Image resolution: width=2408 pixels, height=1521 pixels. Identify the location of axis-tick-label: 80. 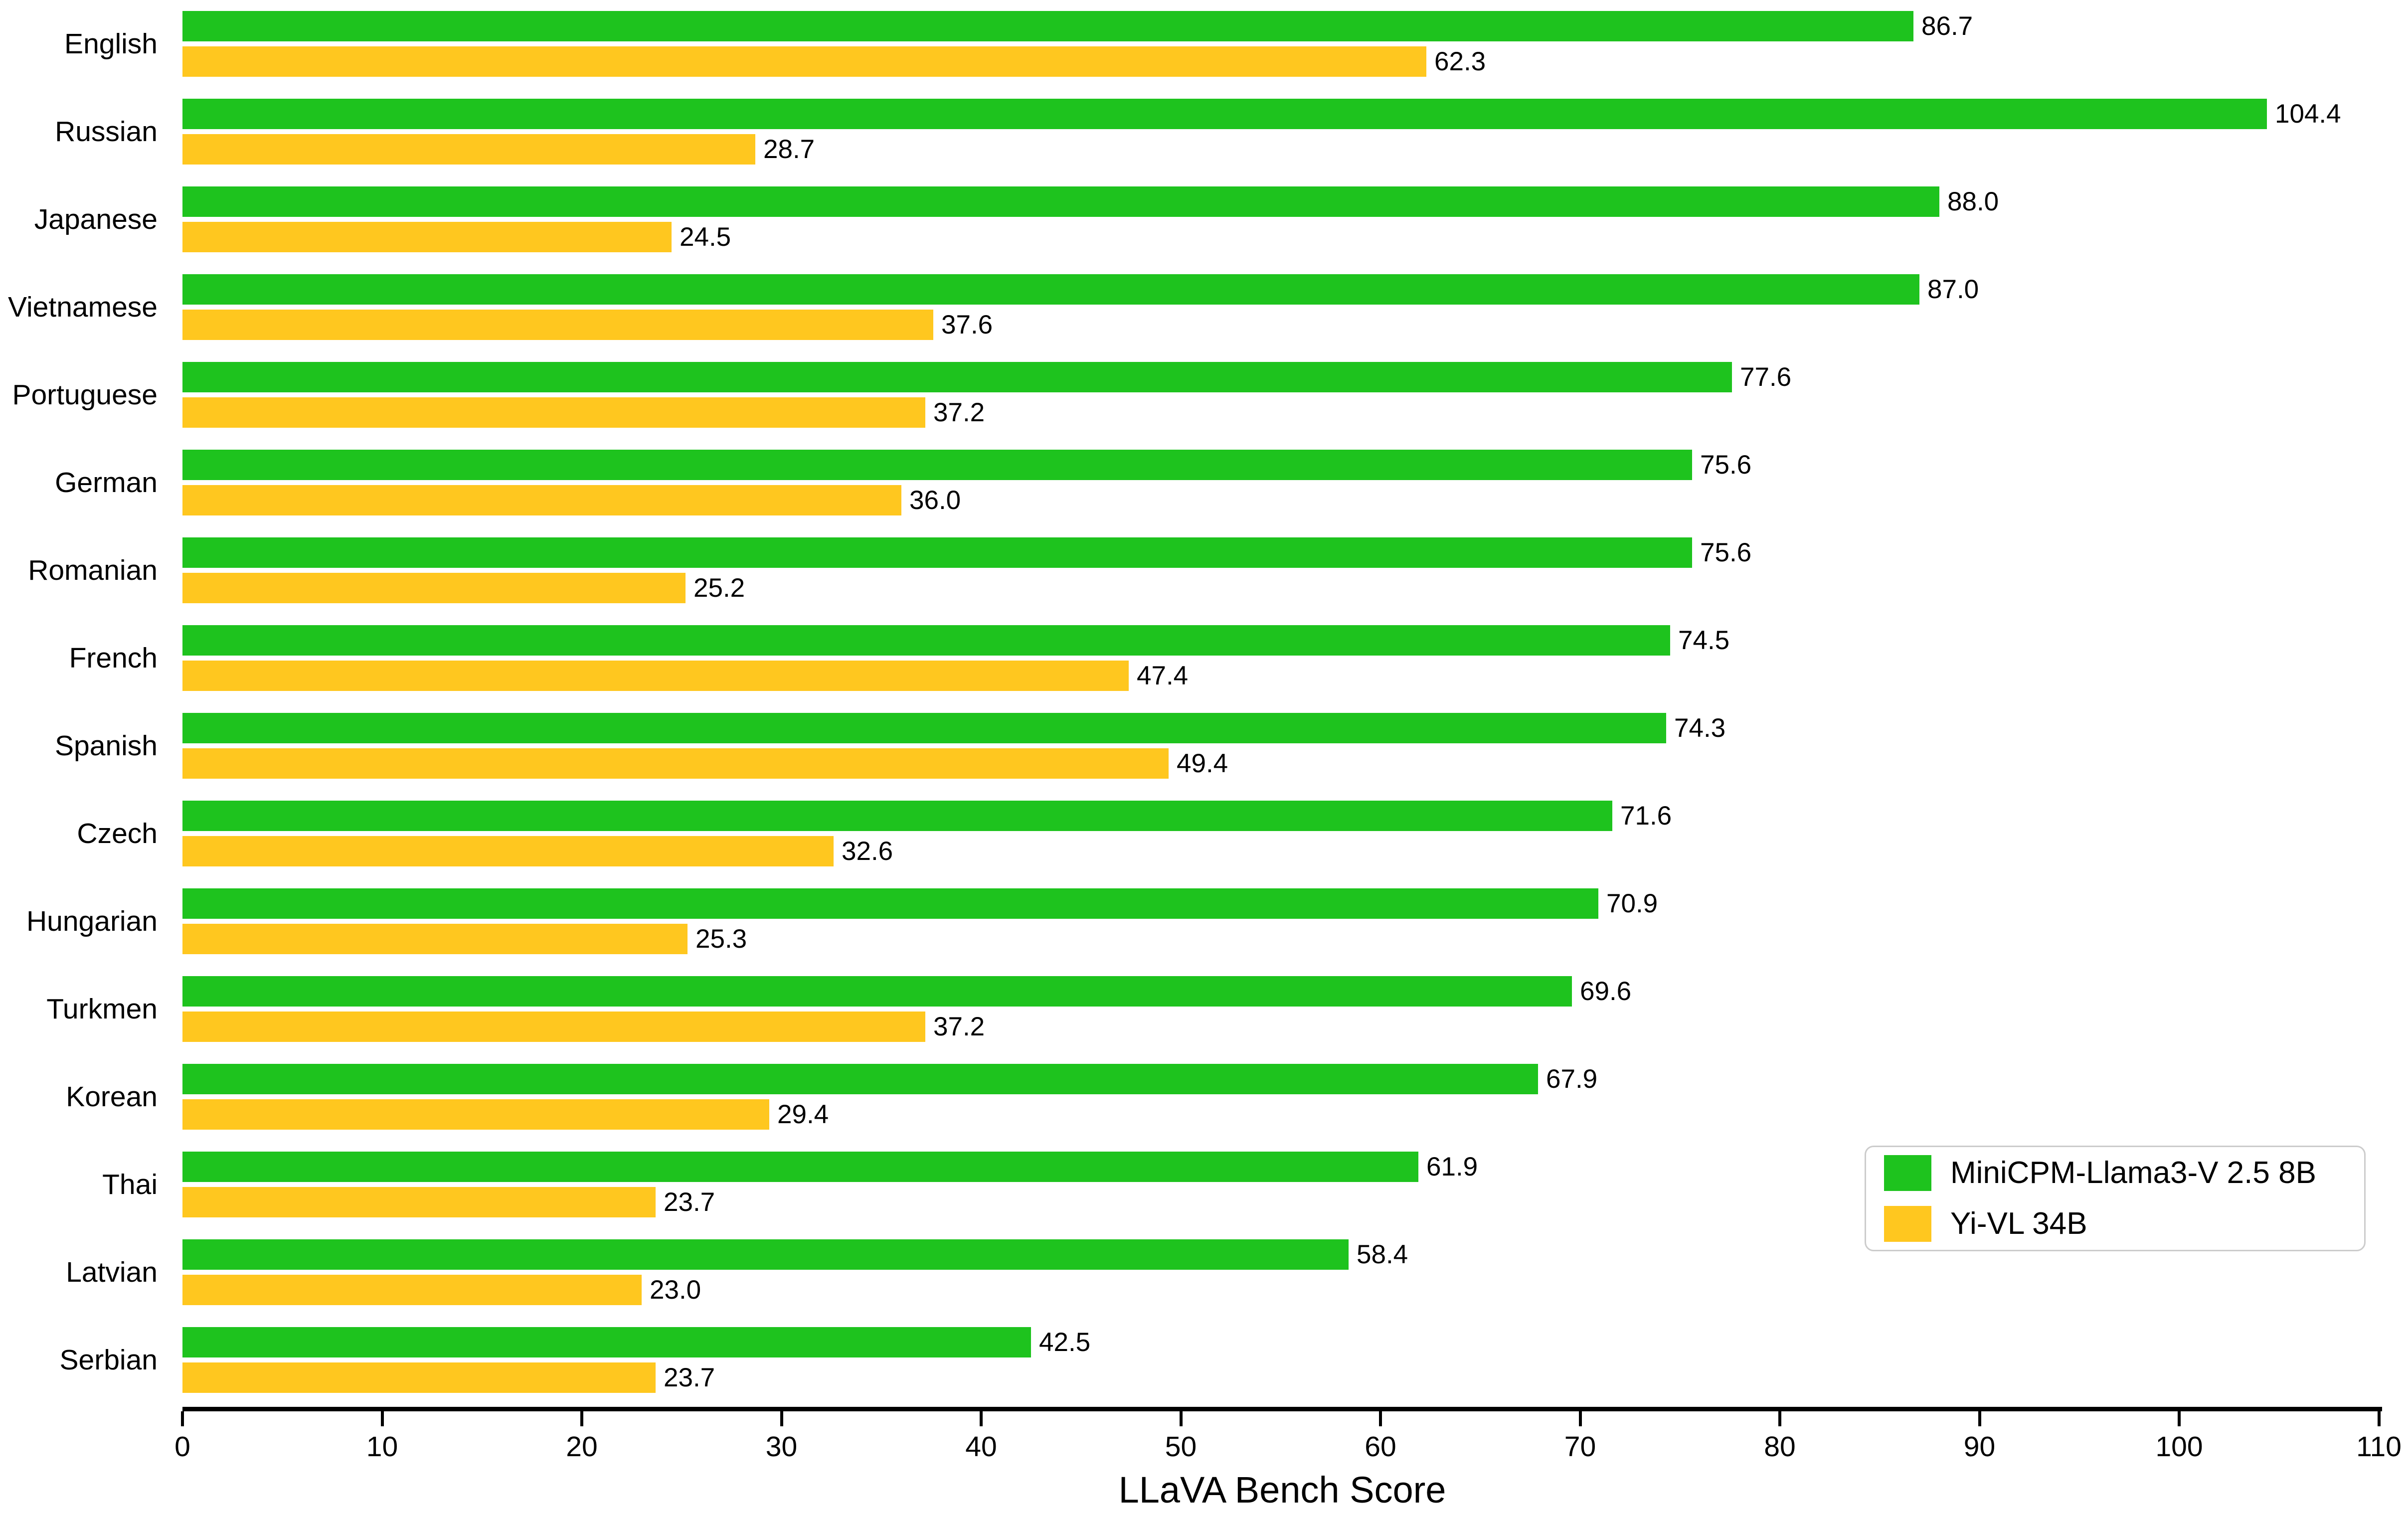
(1780, 1447).